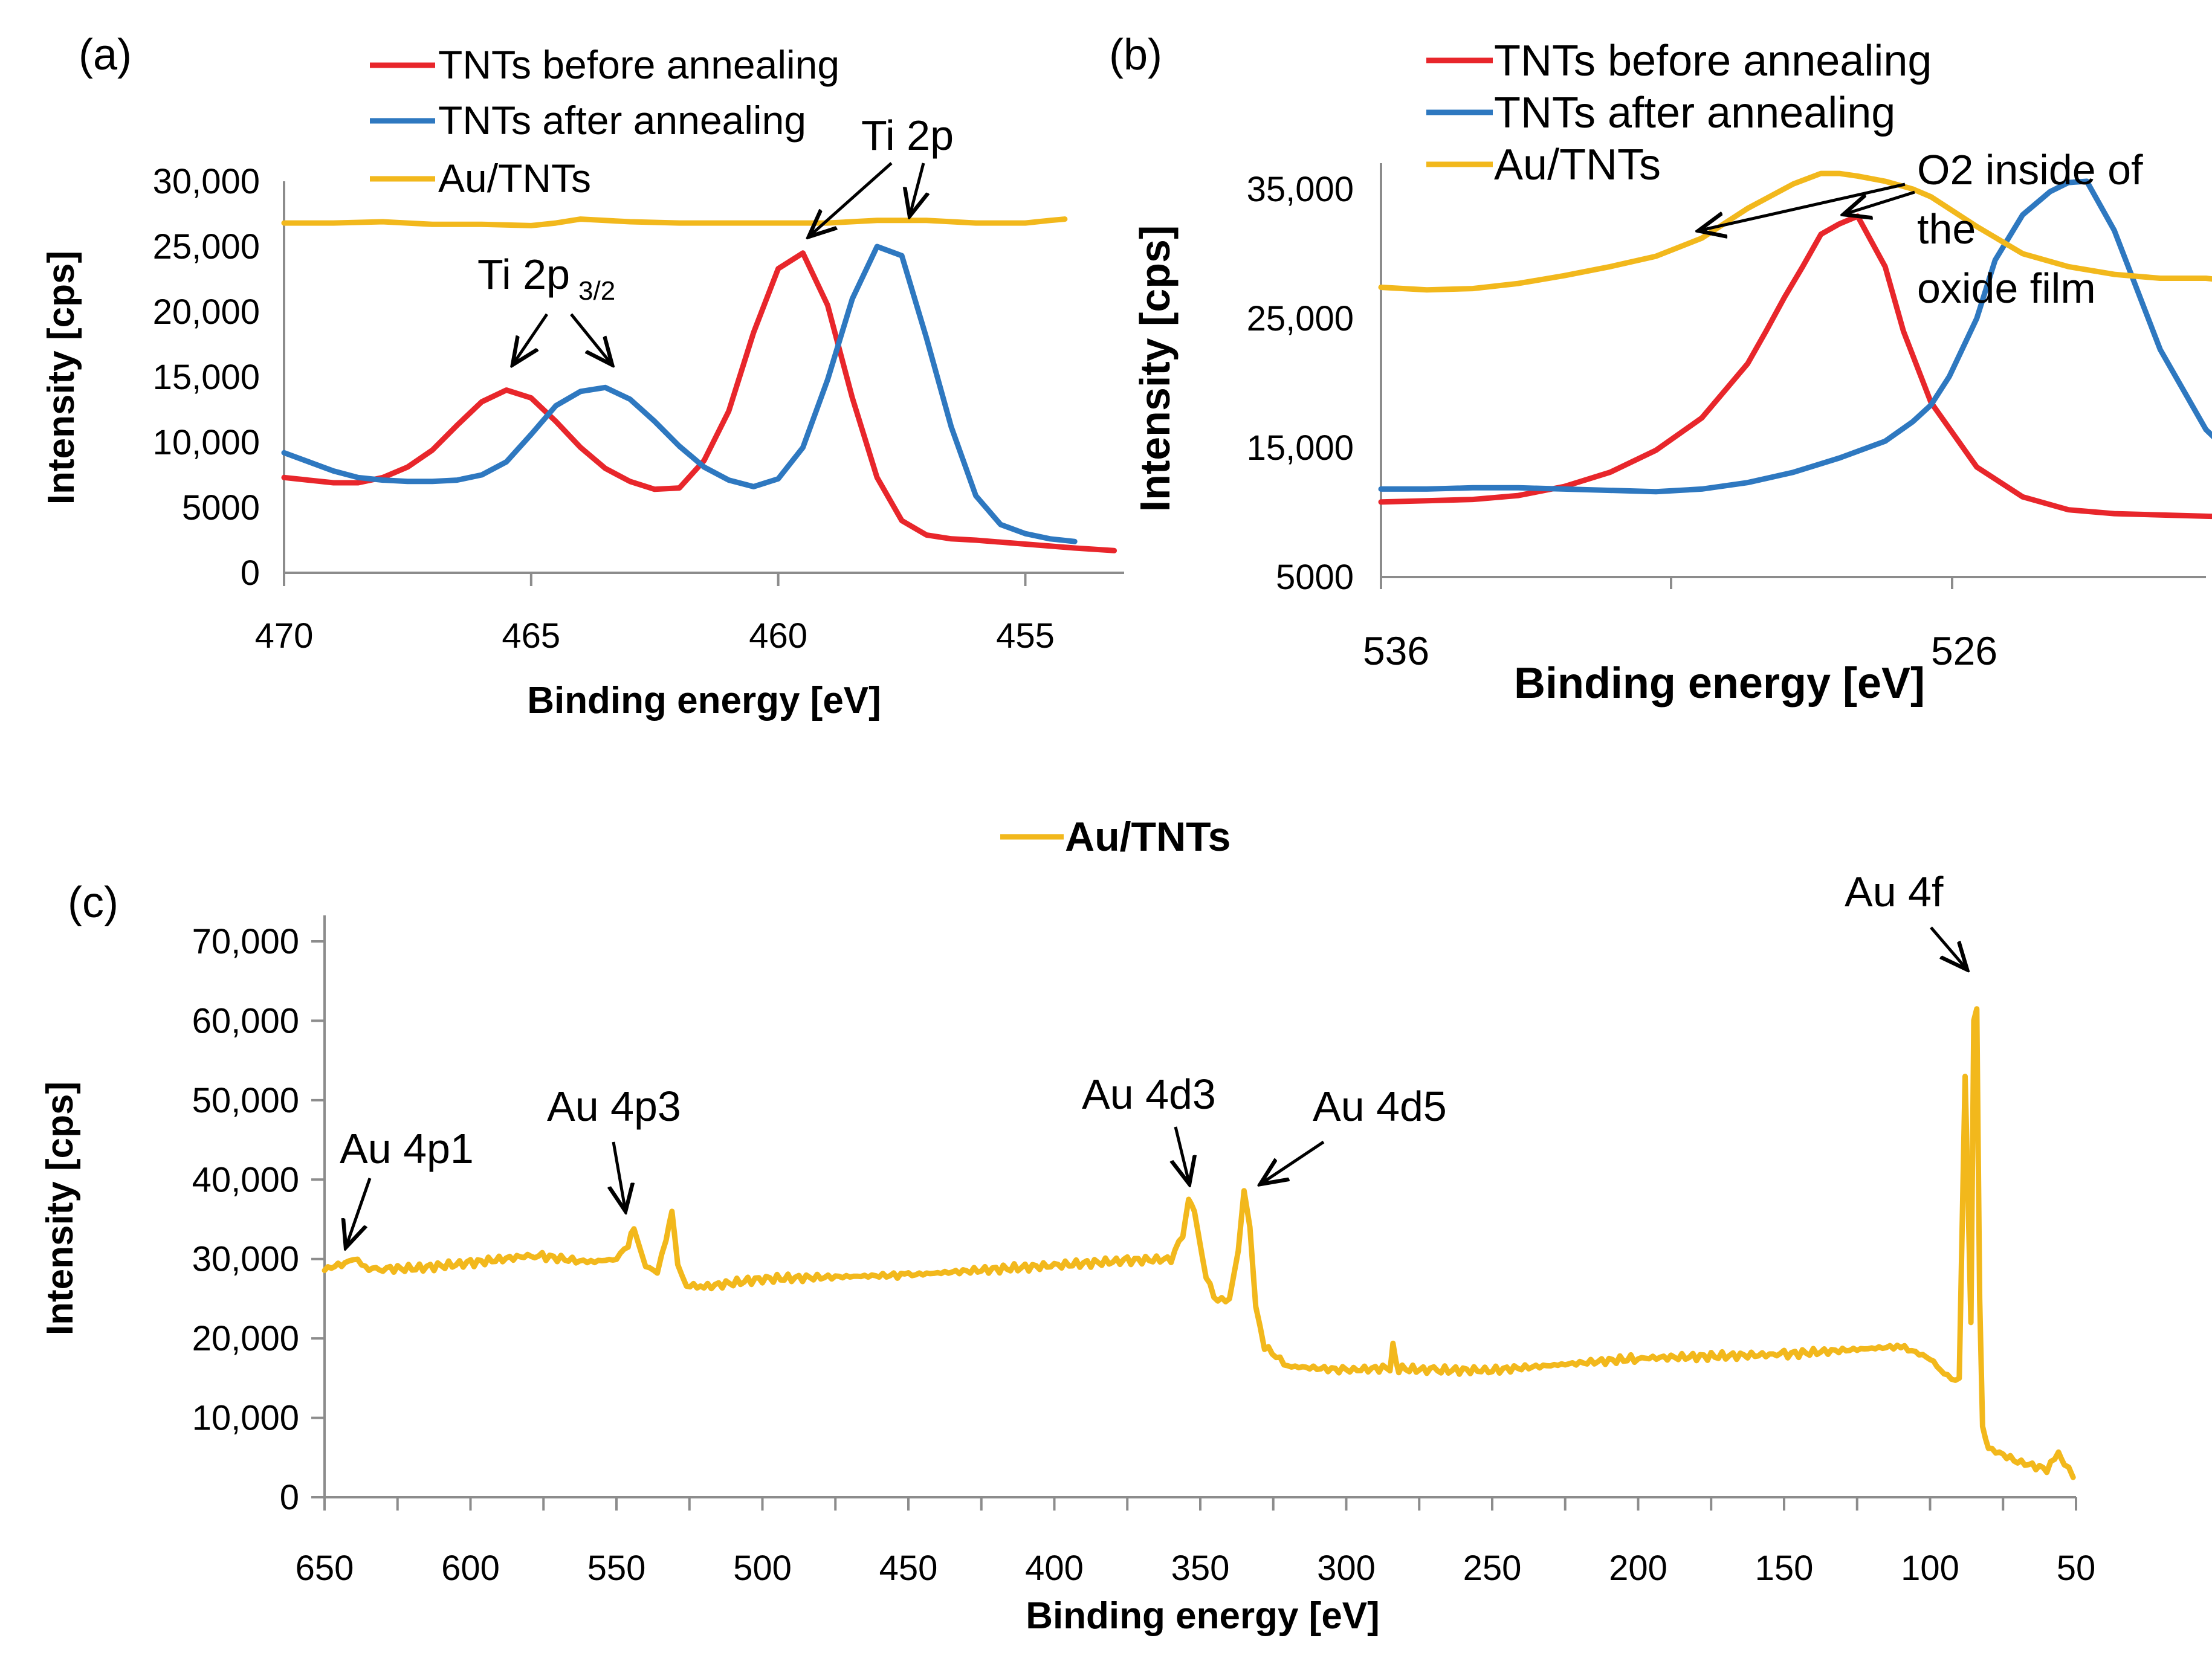 The height and width of the screenshot is (1664, 2212). What do you see at coordinates (1196, 1542) in the screenshot?
I see `panel-c-x-ticks: 650 600 550 500 450 400 350 300 250 200 150 100 50` at bounding box center [1196, 1542].